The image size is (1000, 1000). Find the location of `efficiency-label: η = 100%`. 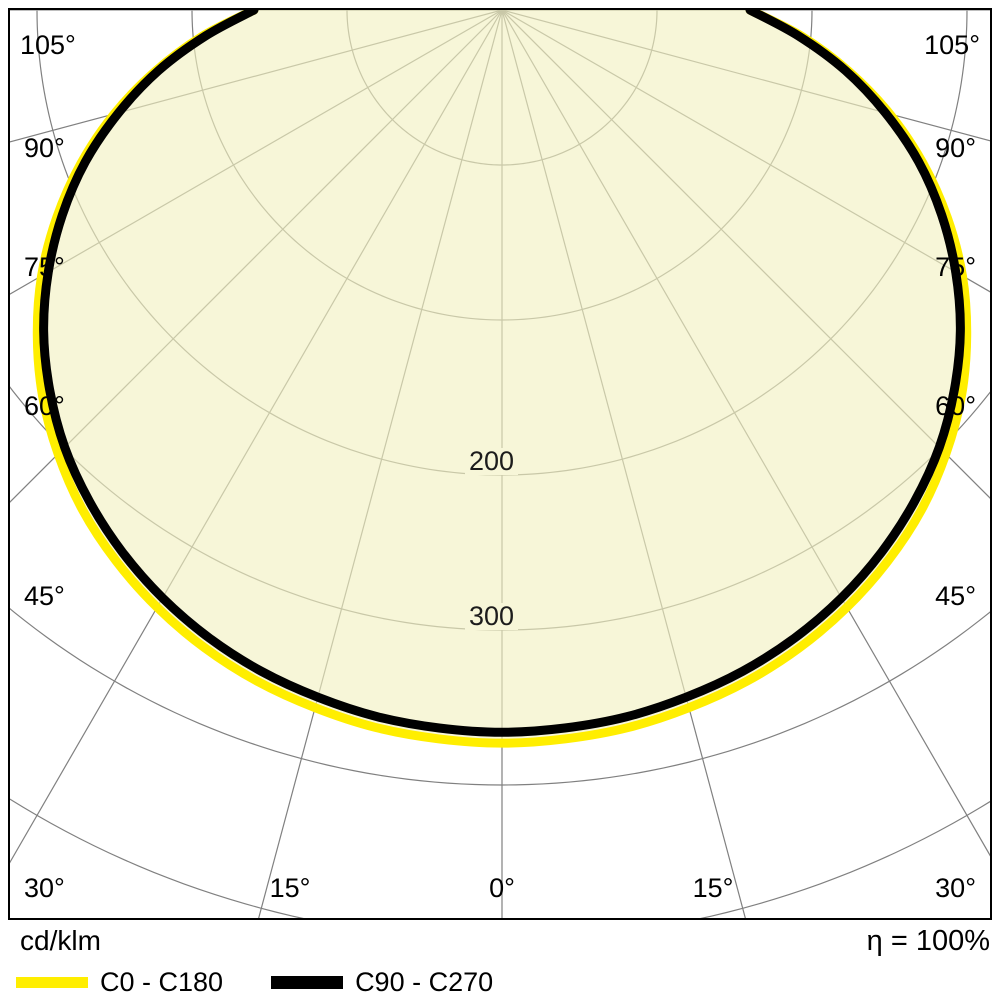

efficiency-label: η = 100% is located at coordinates (928, 941).